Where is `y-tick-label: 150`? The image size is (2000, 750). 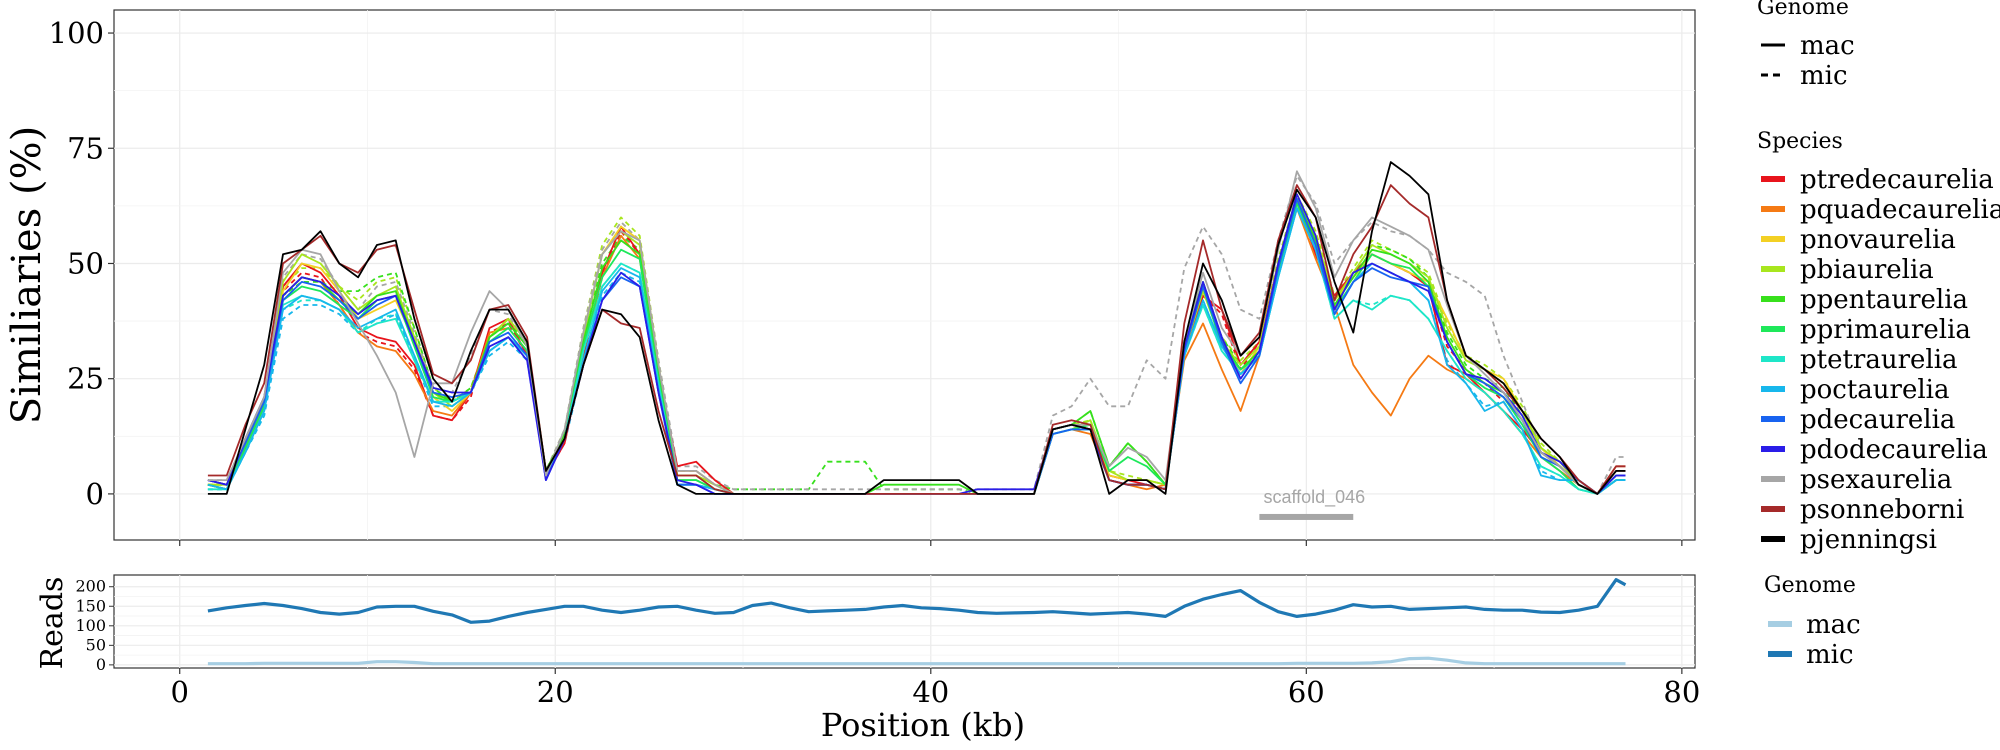
y-tick-label: 150 is located at coordinates (90, 605).